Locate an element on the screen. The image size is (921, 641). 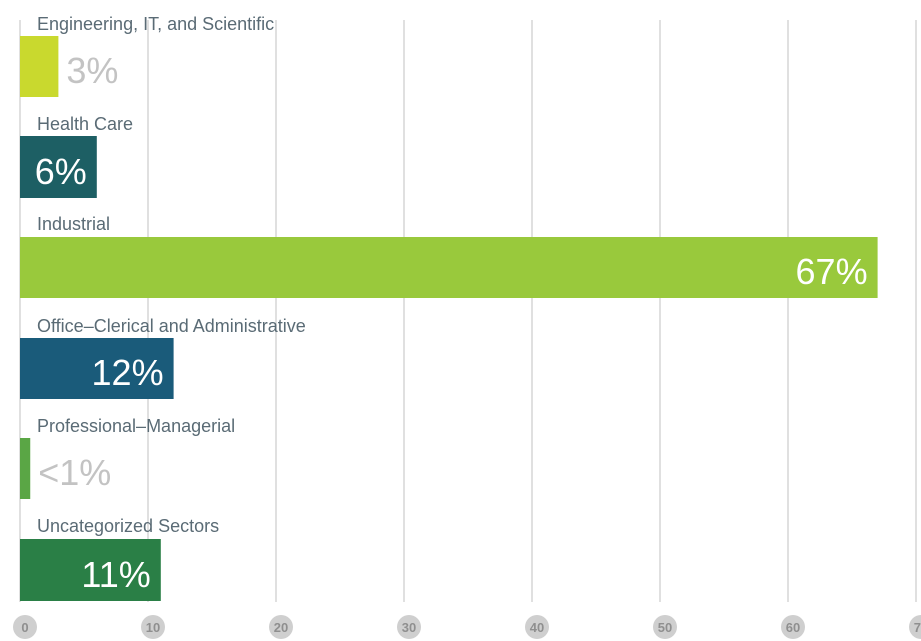
x-tick: 60 is located at coordinates (793, 627).